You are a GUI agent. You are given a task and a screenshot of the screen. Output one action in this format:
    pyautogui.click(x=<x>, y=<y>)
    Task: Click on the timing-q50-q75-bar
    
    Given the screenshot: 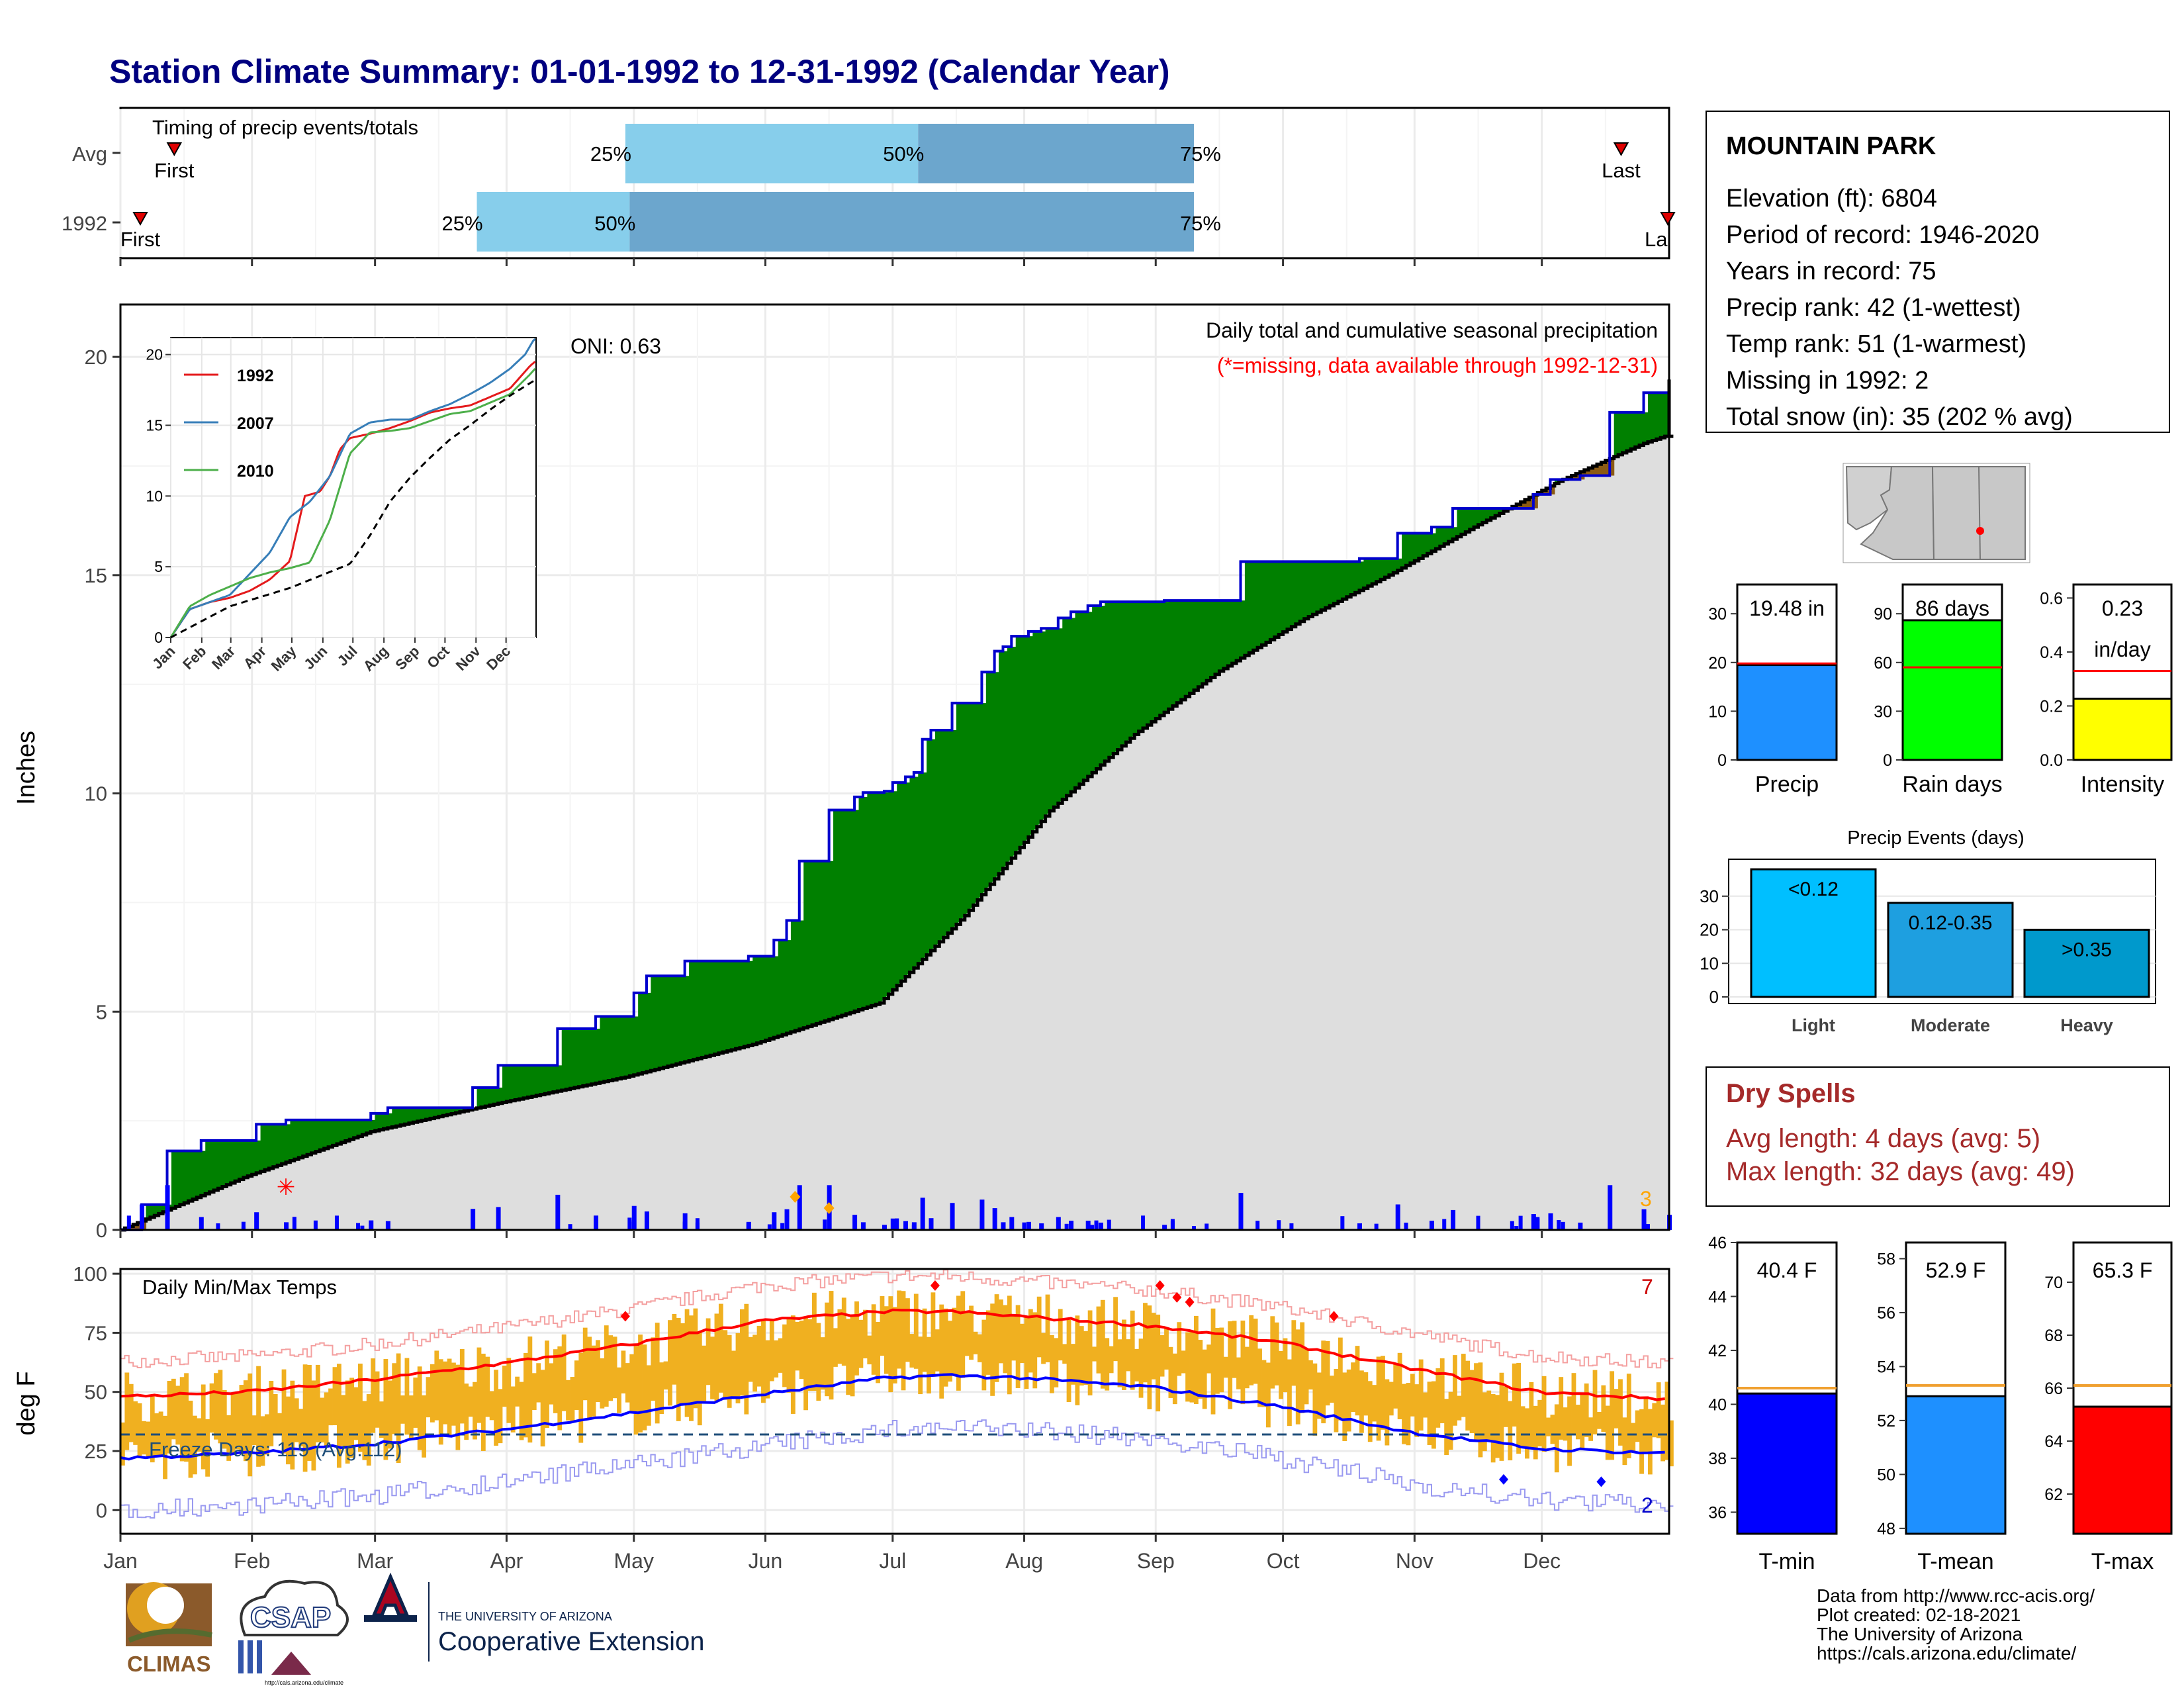 What is the action you would take?
    pyautogui.click(x=1056, y=153)
    